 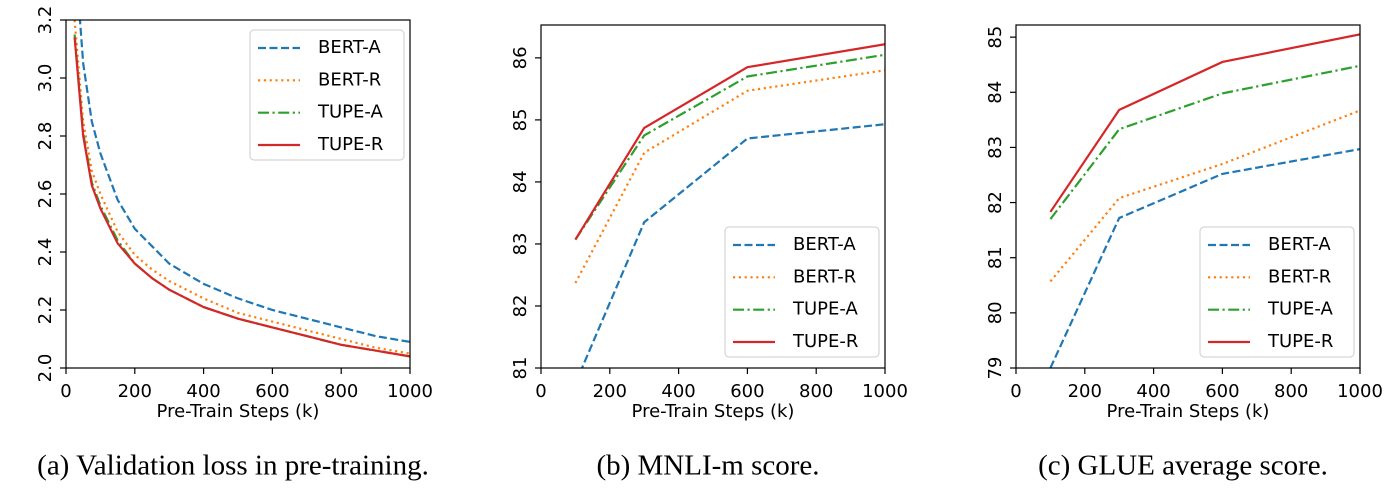 What do you see at coordinates (707, 466) in the screenshot?
I see `caption: (b) MNLI-m score.` at bounding box center [707, 466].